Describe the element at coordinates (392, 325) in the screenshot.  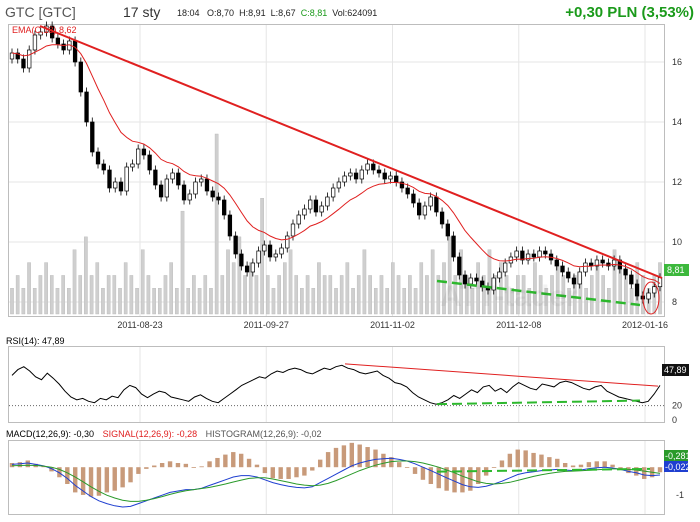
I see `x-axis-date-label: 2011-11-02` at that location.